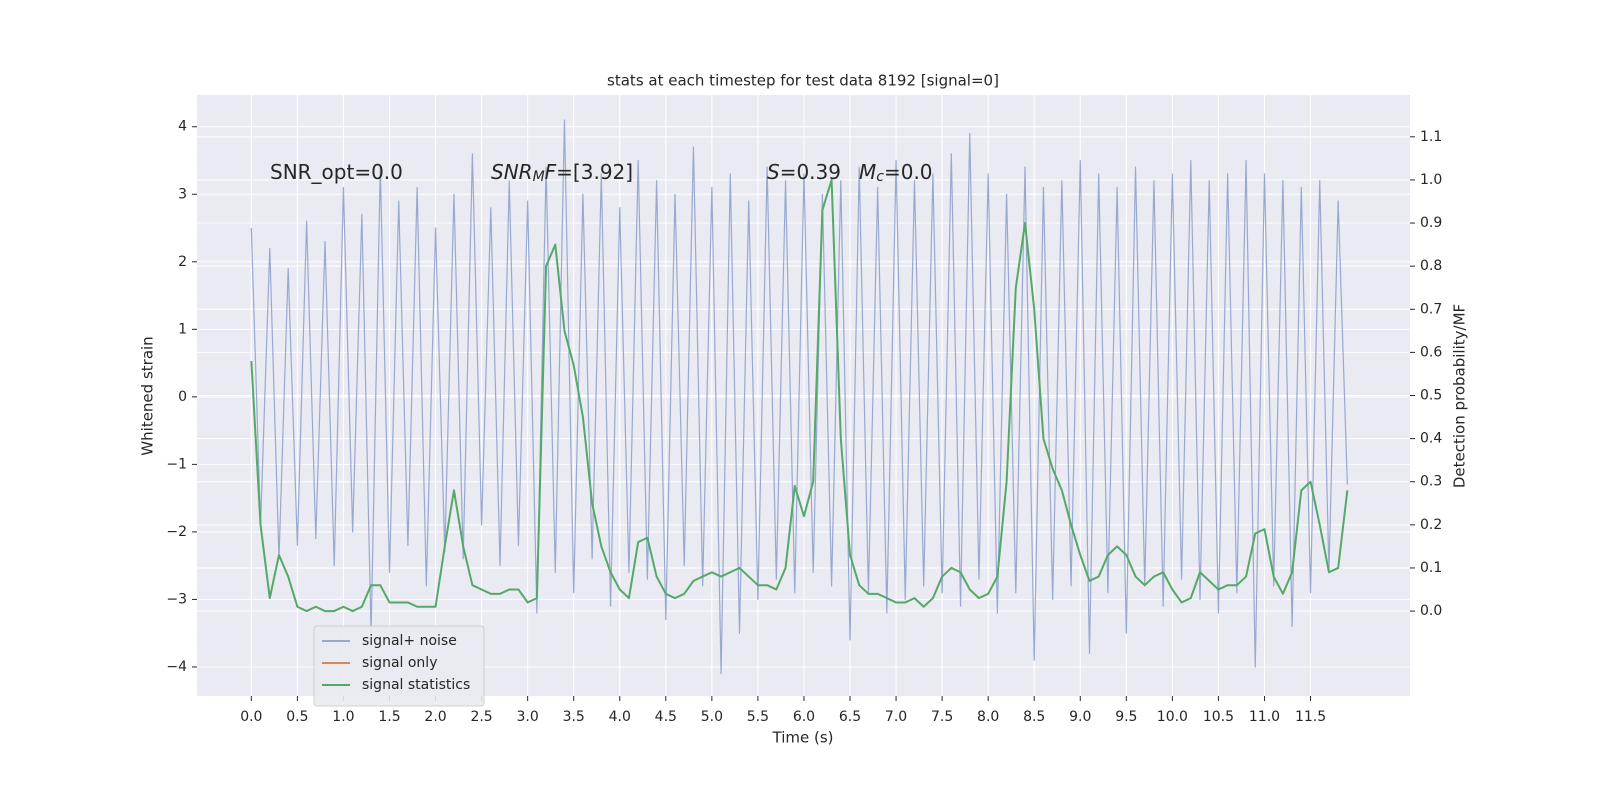 The image size is (1600, 800). Describe the element at coordinates (1080, 717) in the screenshot. I see `x-tick-label: 9.0` at that location.